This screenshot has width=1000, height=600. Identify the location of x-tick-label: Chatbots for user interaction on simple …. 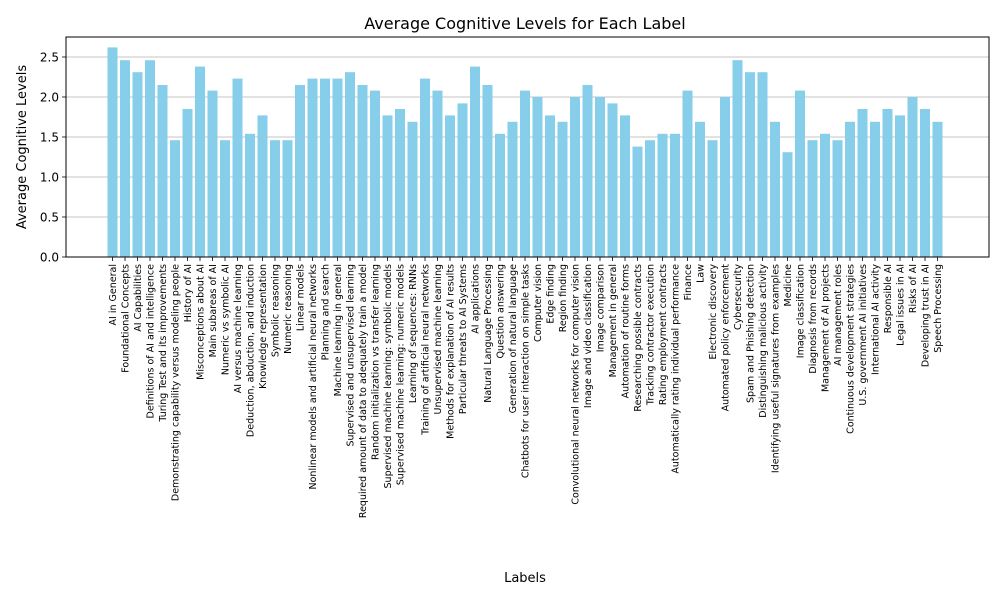
(526, 371).